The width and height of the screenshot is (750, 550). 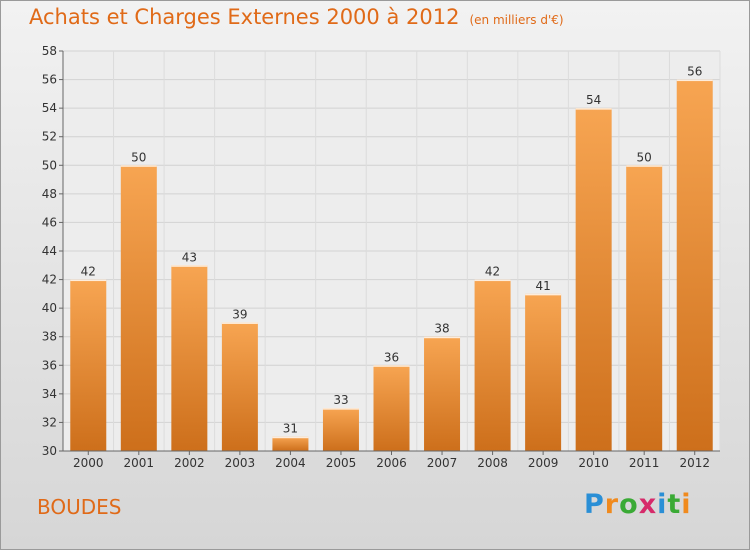 I want to click on data-label-2001: 50, so click(x=138, y=157).